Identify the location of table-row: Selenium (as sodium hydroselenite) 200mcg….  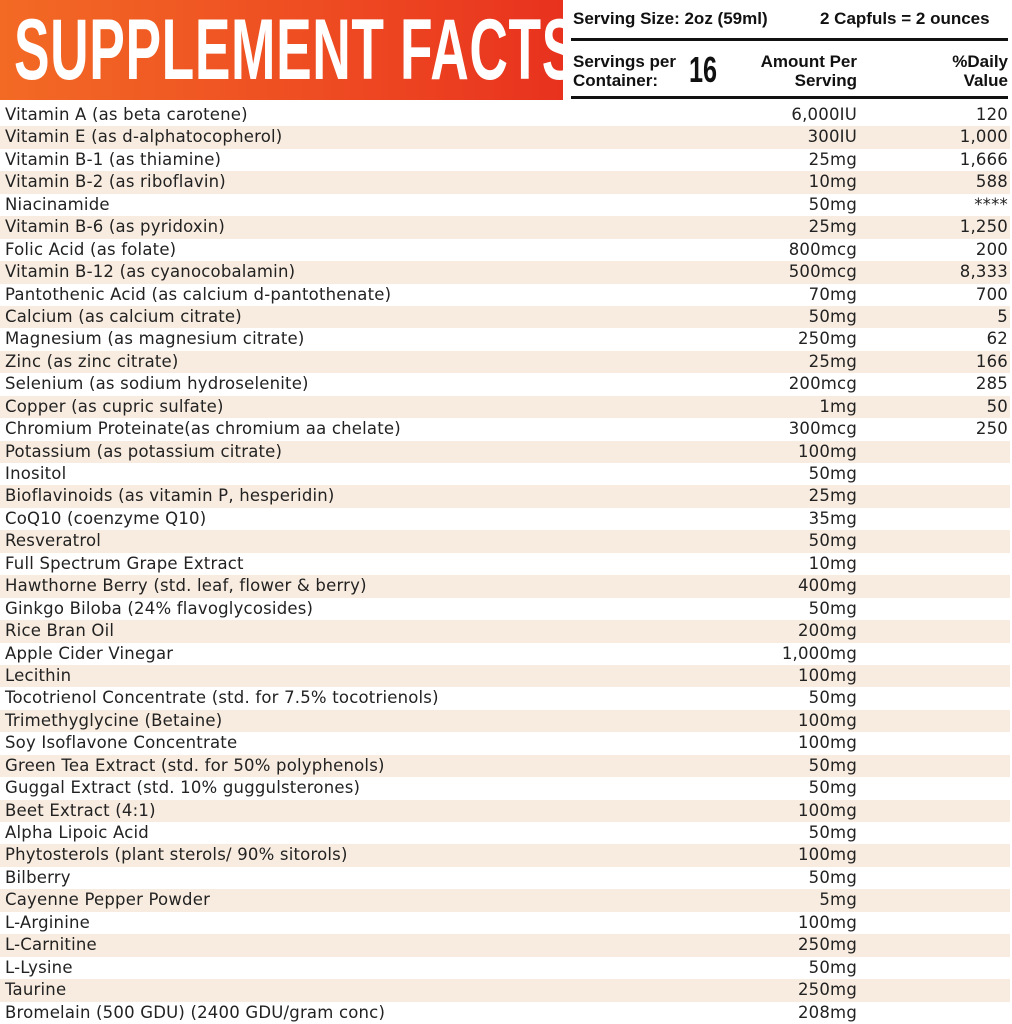
(505, 384).